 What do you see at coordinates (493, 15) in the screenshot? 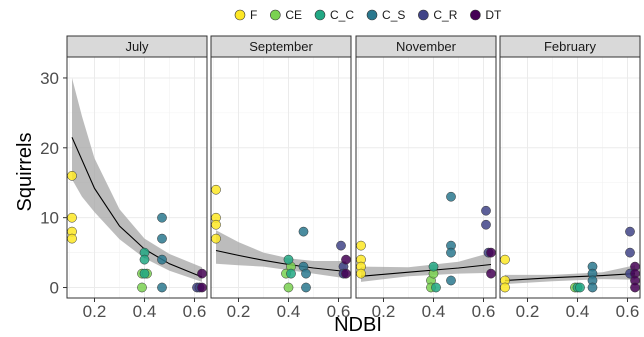
I see `legend-label-dt: DT` at bounding box center [493, 15].